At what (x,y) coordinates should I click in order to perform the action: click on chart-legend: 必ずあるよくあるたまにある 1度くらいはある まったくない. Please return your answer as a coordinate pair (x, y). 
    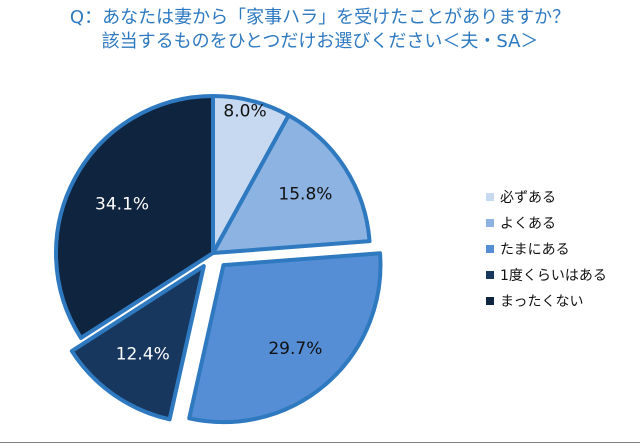
    Looking at the image, I should click on (546, 249).